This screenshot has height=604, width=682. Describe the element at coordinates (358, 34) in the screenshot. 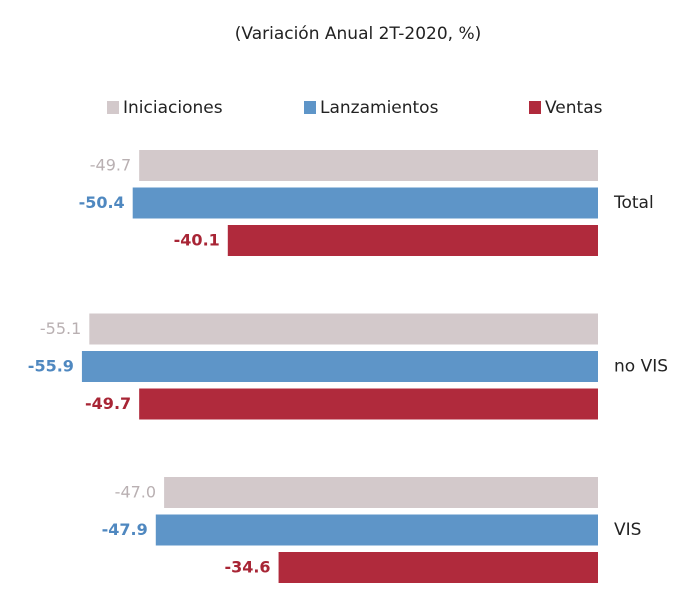

I see `chart-title: (Variación Anual 2T-2020, %)` at that location.